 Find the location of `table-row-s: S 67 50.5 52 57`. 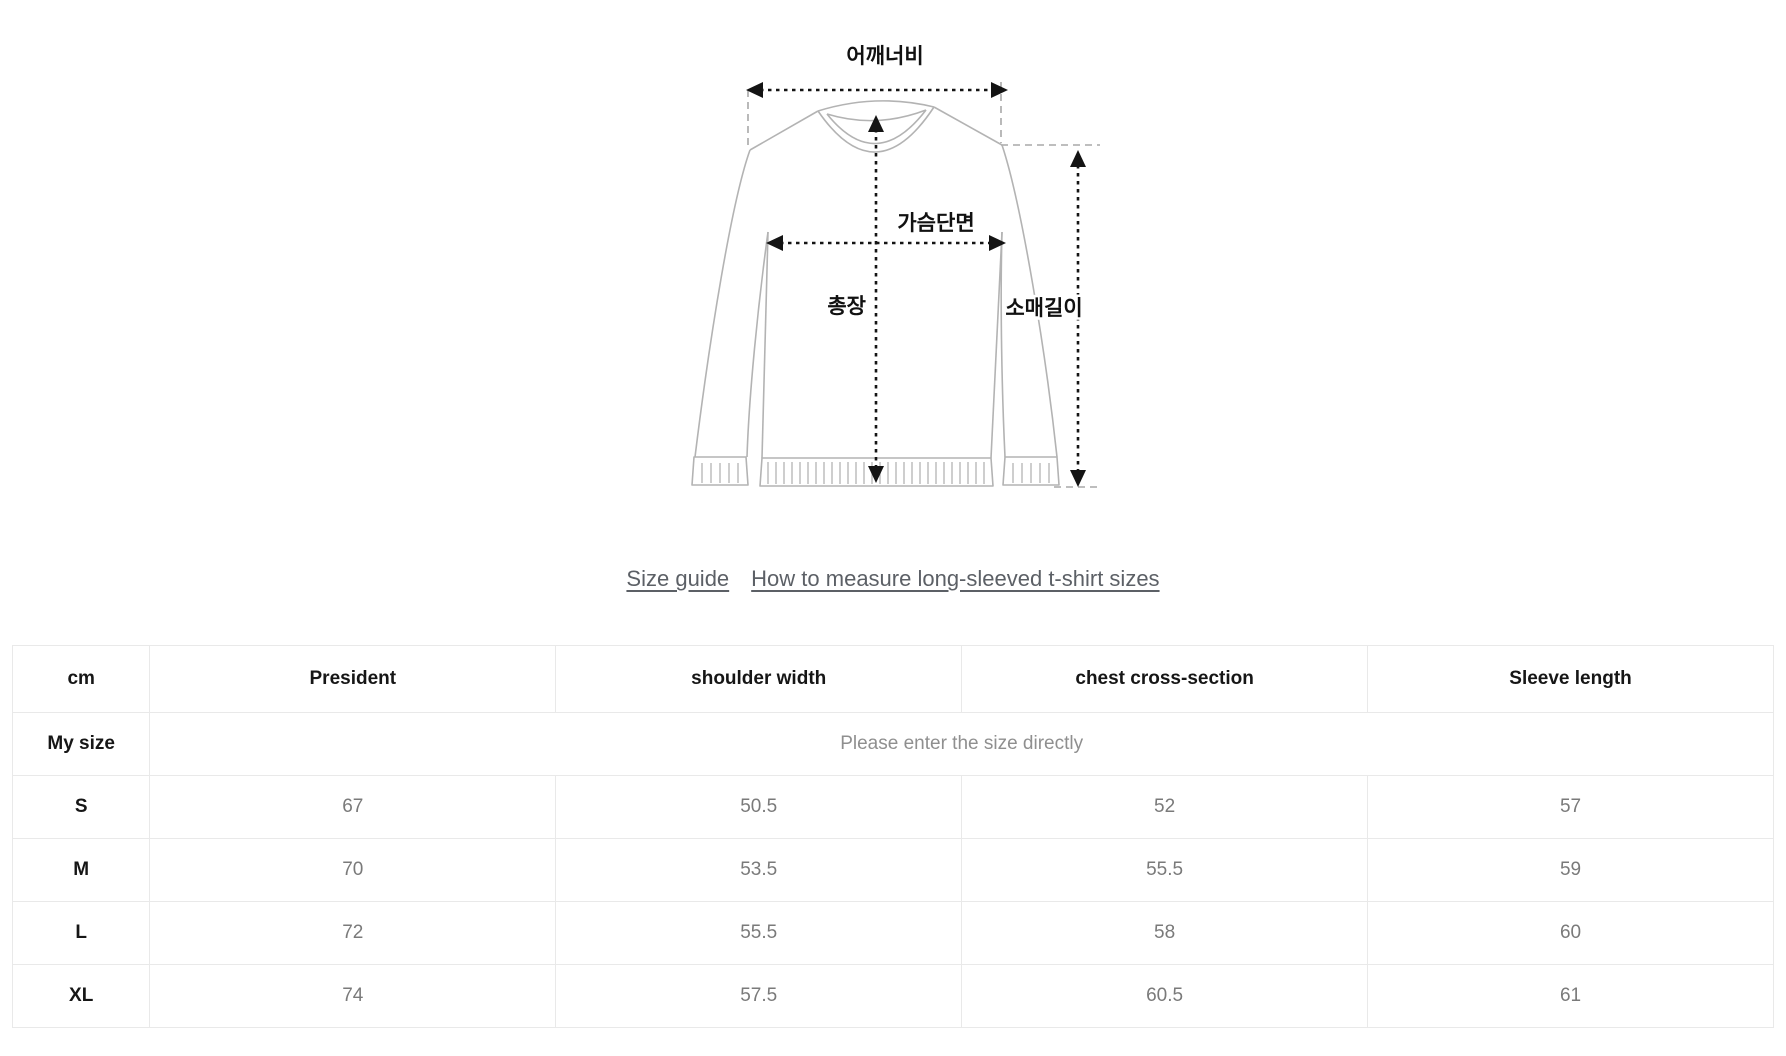

table-row-s: S 67 50.5 52 57 is located at coordinates (892, 807).